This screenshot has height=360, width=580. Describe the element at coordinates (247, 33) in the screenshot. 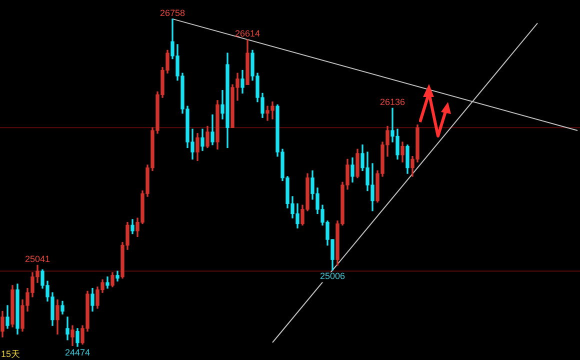

I see `annotation: 26614` at that location.